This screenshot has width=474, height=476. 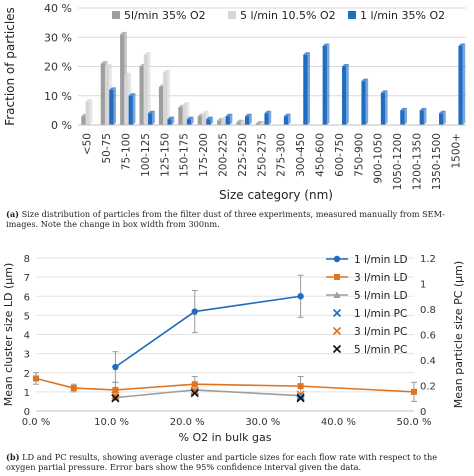 What do you see at coordinates (380, 332) in the screenshot?
I see `legend-label: 3 l/min PC` at bounding box center [380, 332].